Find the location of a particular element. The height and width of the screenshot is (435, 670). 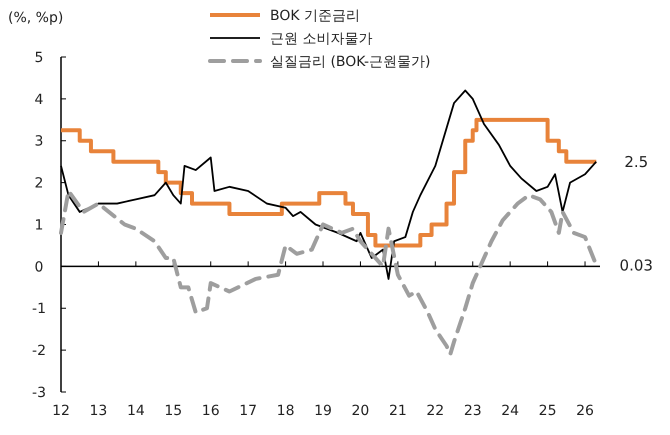

y-tick-label: 4 is located at coordinates (39, 100).